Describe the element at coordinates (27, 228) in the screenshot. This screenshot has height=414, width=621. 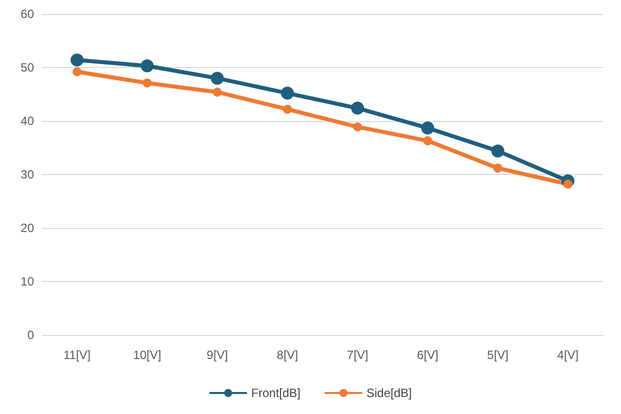
I see `y-tick-label: 20` at that location.